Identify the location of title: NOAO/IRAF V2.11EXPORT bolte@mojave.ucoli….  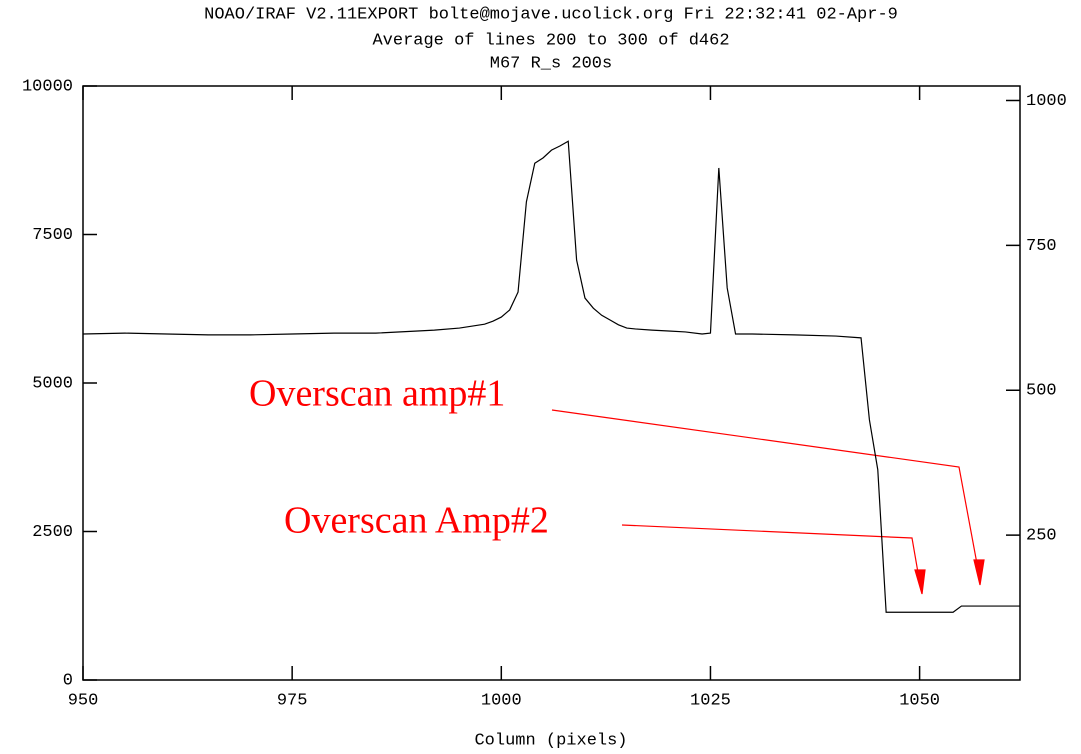
(551, 14).